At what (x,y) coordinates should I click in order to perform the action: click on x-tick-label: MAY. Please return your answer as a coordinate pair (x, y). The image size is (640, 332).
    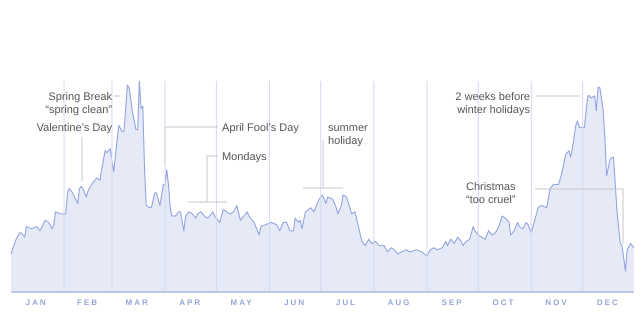
    Looking at the image, I should click on (242, 302).